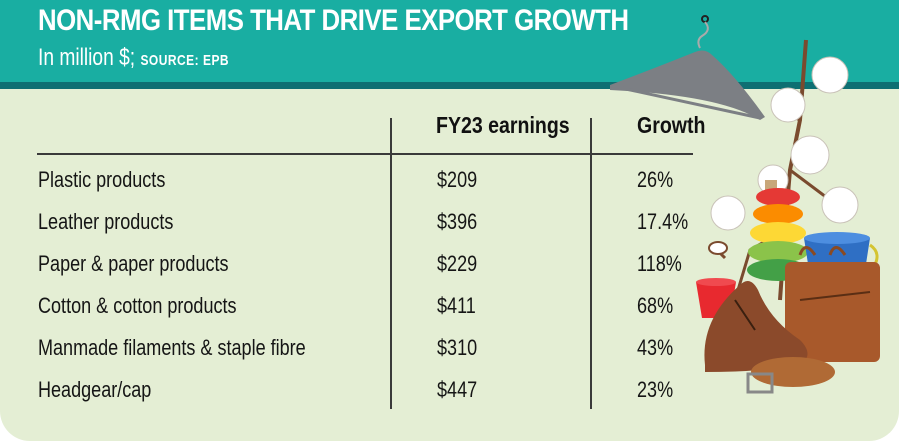  Describe the element at coordinates (655, 389) in the screenshot. I see `growth-value: 23%` at that location.